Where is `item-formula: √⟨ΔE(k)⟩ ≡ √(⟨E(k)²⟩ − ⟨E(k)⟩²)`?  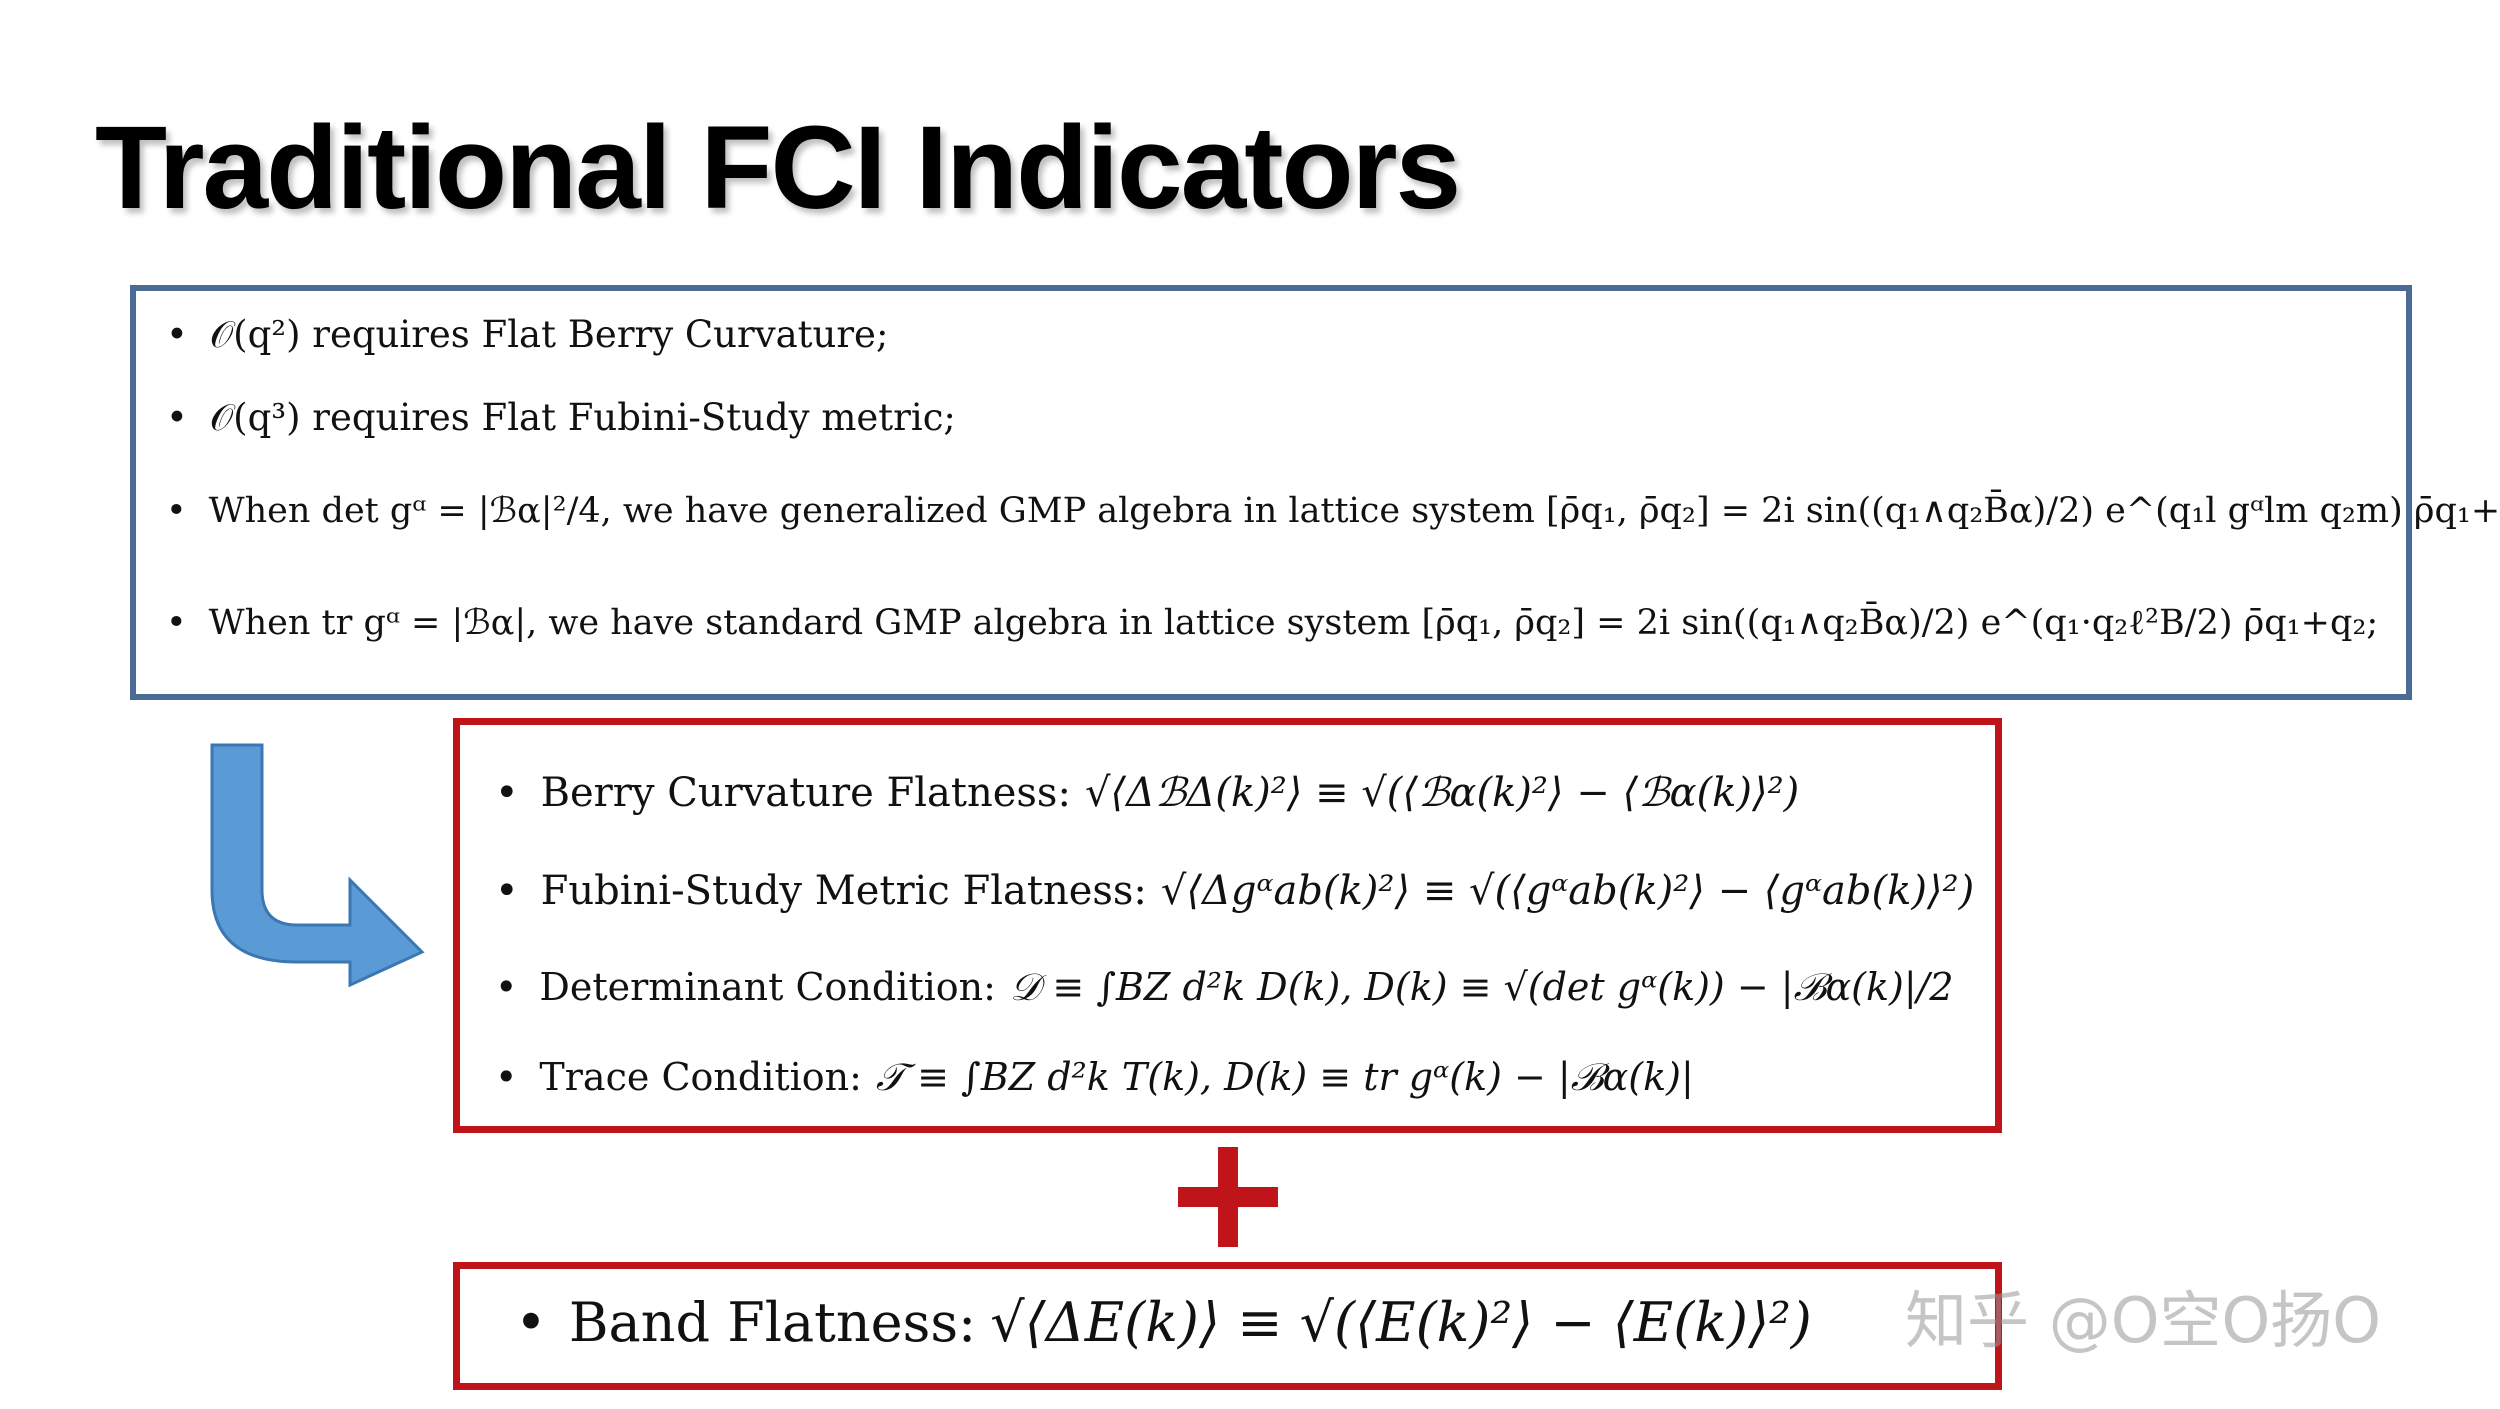
item-formula: √⟨ΔE(k)⟩ ≡ √(⟨E(k)²⟩ − ⟨E(k)⟩²) is located at coordinates (1401, 1322).